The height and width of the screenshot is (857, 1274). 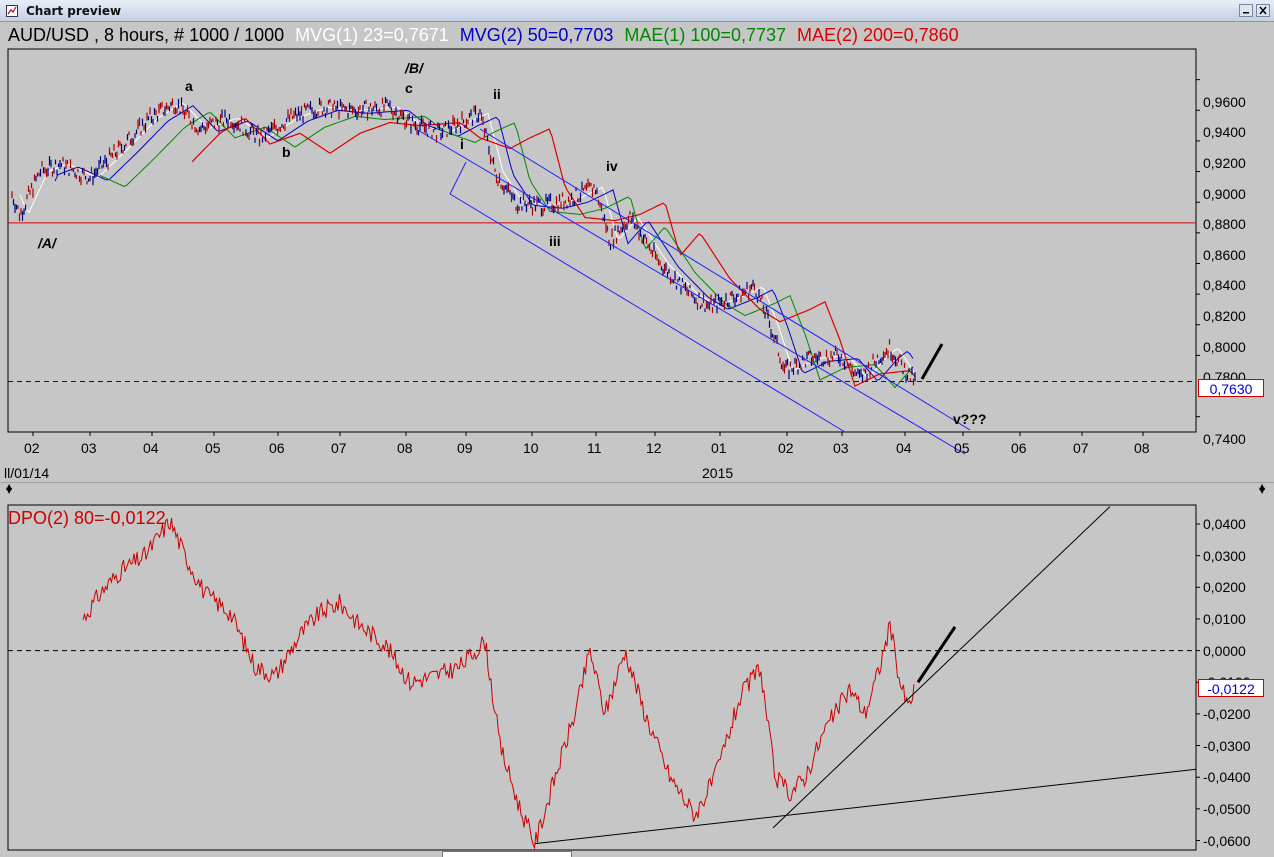 I want to click on annotation-wave-b: b, so click(x=286, y=152).